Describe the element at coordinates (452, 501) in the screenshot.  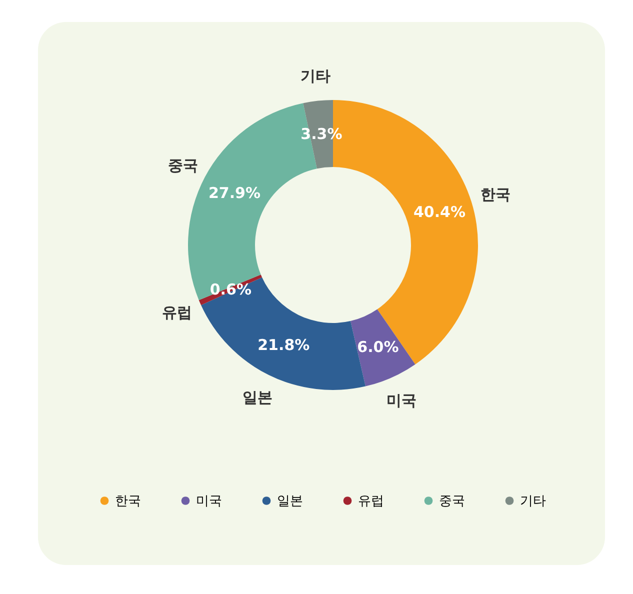
I see `legend-label: 중국` at that location.